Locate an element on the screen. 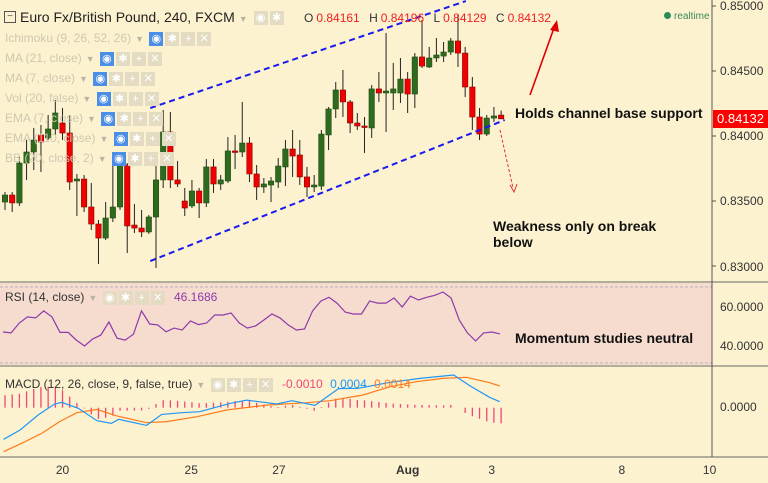  indicator-label: MA (7, close) is located at coordinates (40, 78).